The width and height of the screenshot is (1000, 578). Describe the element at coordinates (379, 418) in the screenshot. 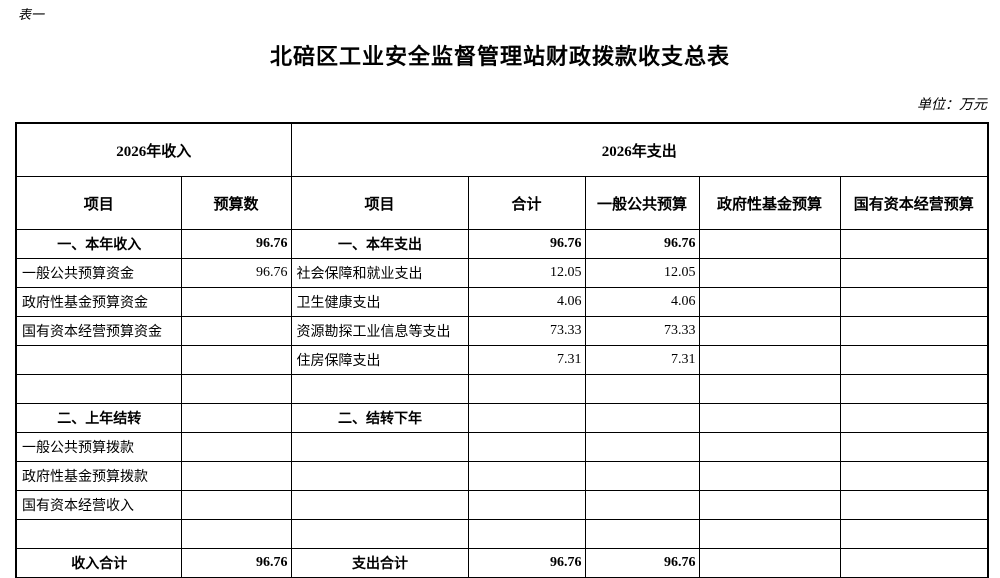

I see `expense-item-cell: 二、结转下年` at that location.